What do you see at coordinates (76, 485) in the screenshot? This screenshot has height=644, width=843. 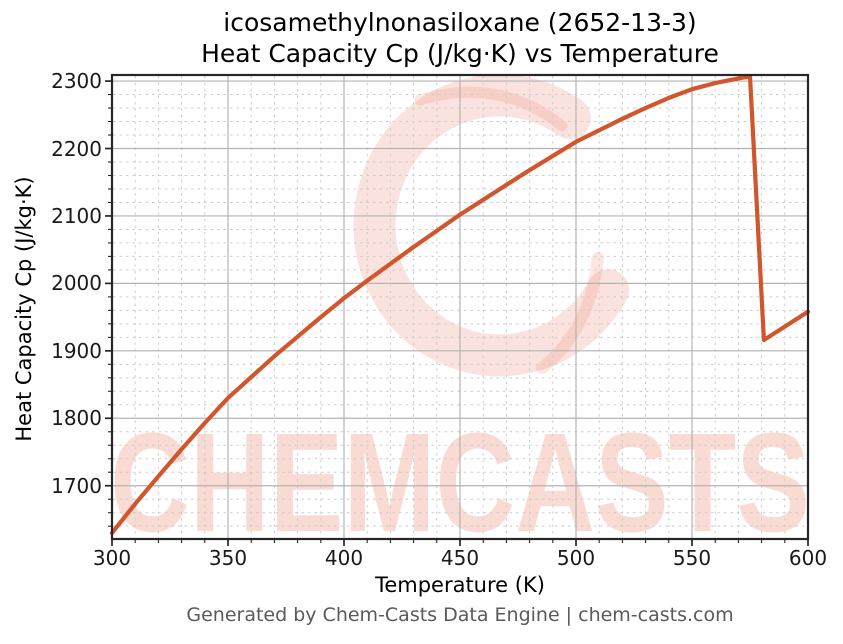 I see `y-tick-label: 1700` at bounding box center [76, 485].